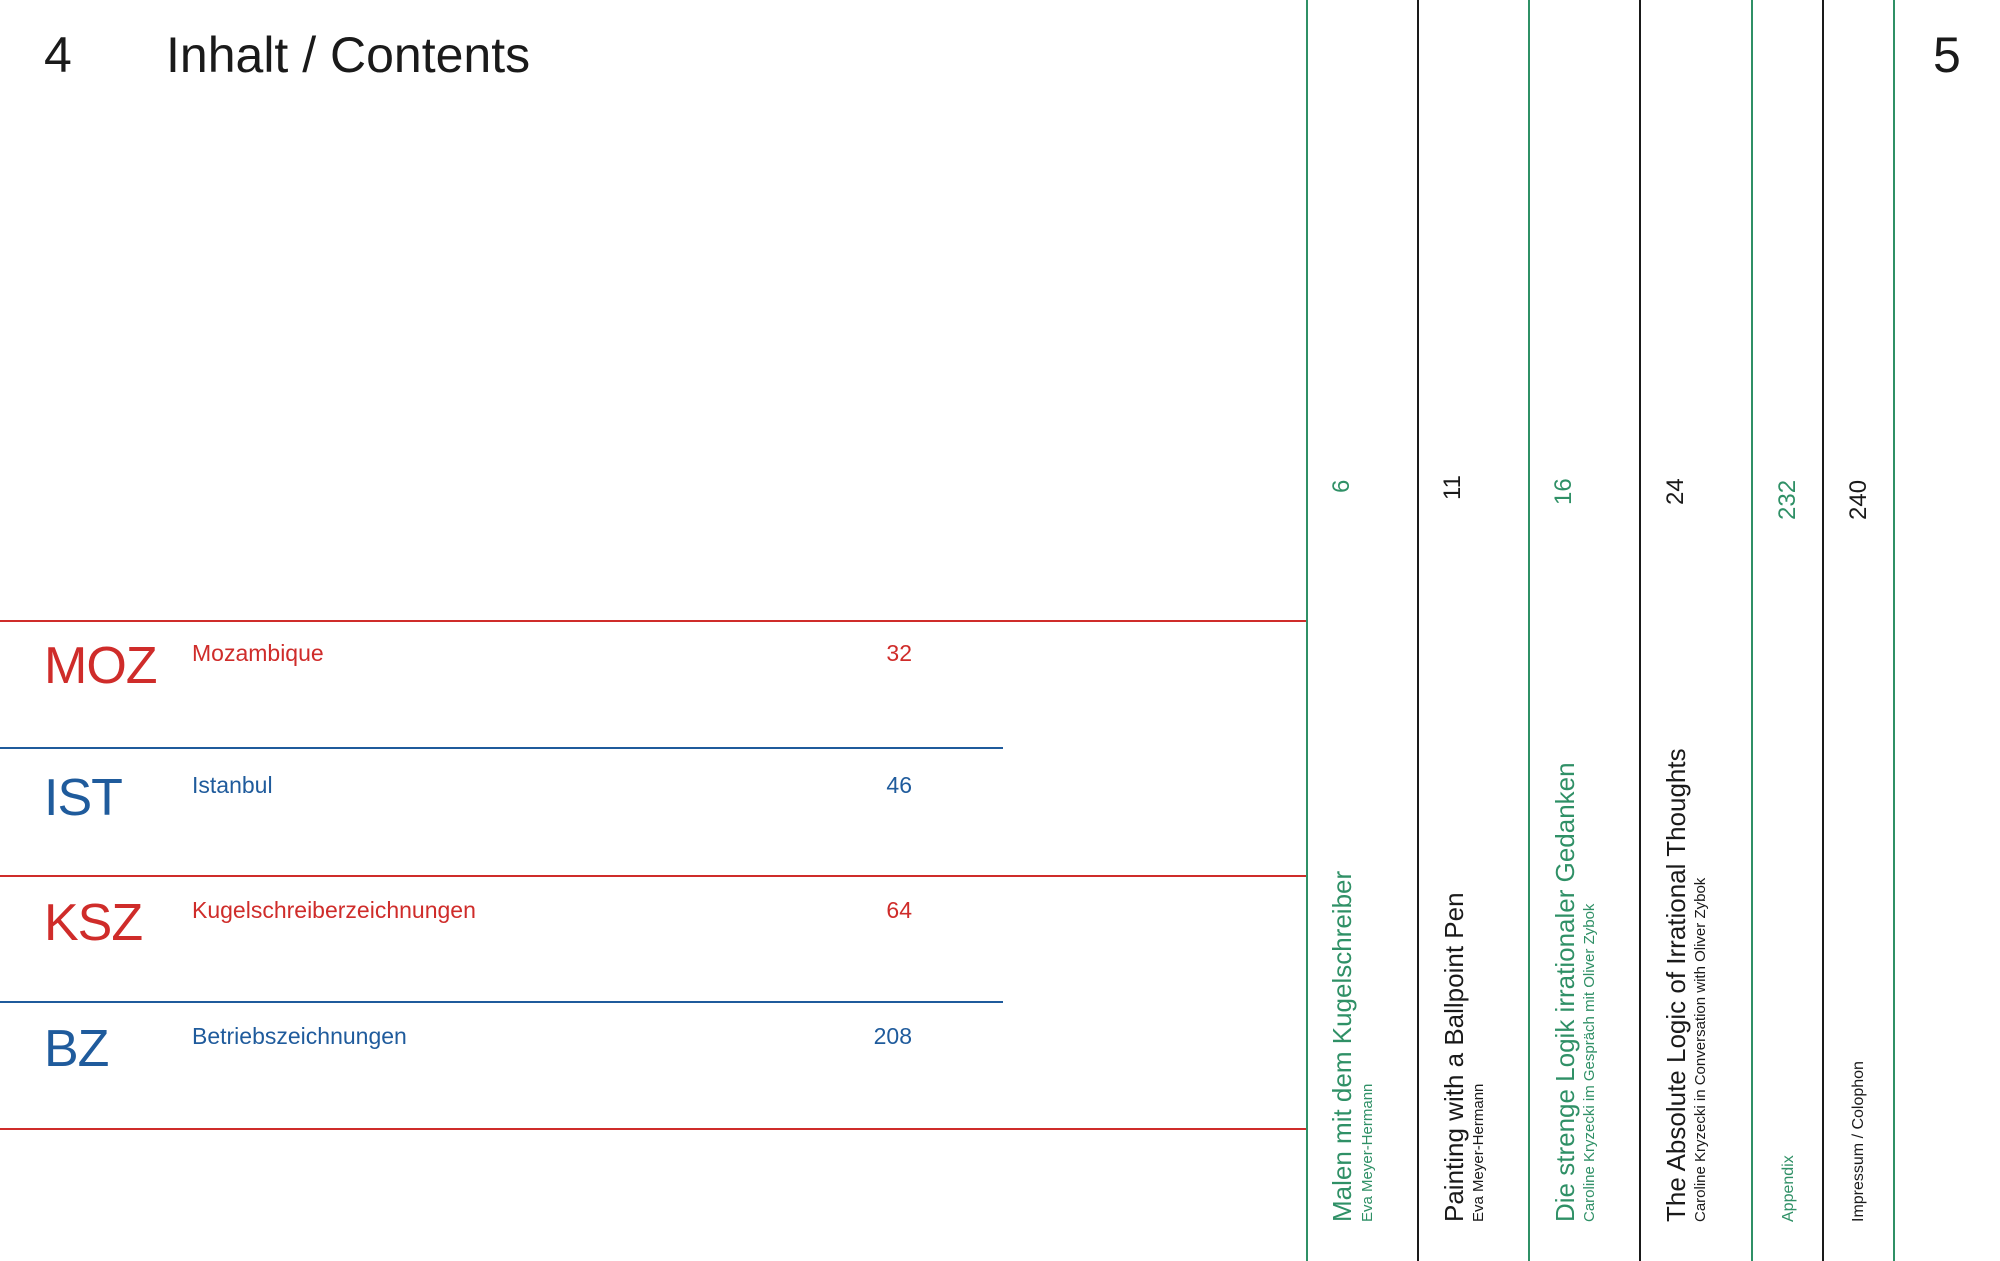  What do you see at coordinates (1342, 1046) in the screenshot?
I see `essay-title: Malen mit dem Kugelschreiber` at bounding box center [1342, 1046].